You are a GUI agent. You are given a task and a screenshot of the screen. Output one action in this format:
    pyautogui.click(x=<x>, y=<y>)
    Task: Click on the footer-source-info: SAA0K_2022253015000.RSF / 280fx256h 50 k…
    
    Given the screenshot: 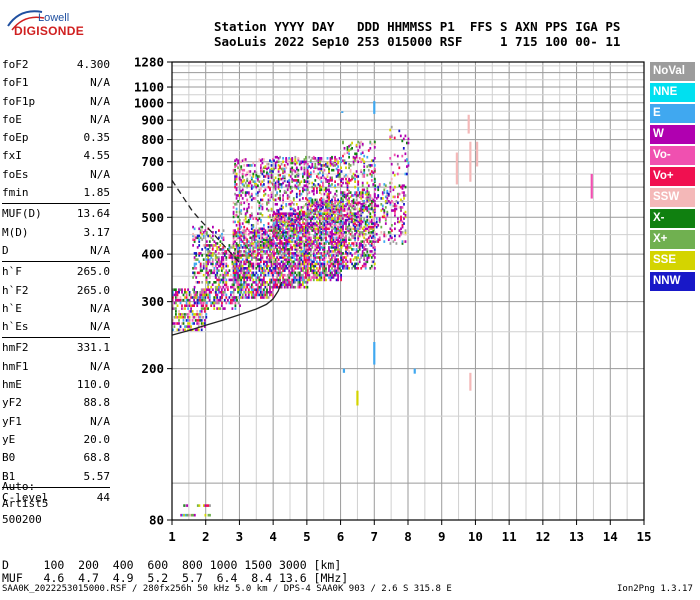 What is the action you would take?
    pyautogui.click(x=227, y=589)
    